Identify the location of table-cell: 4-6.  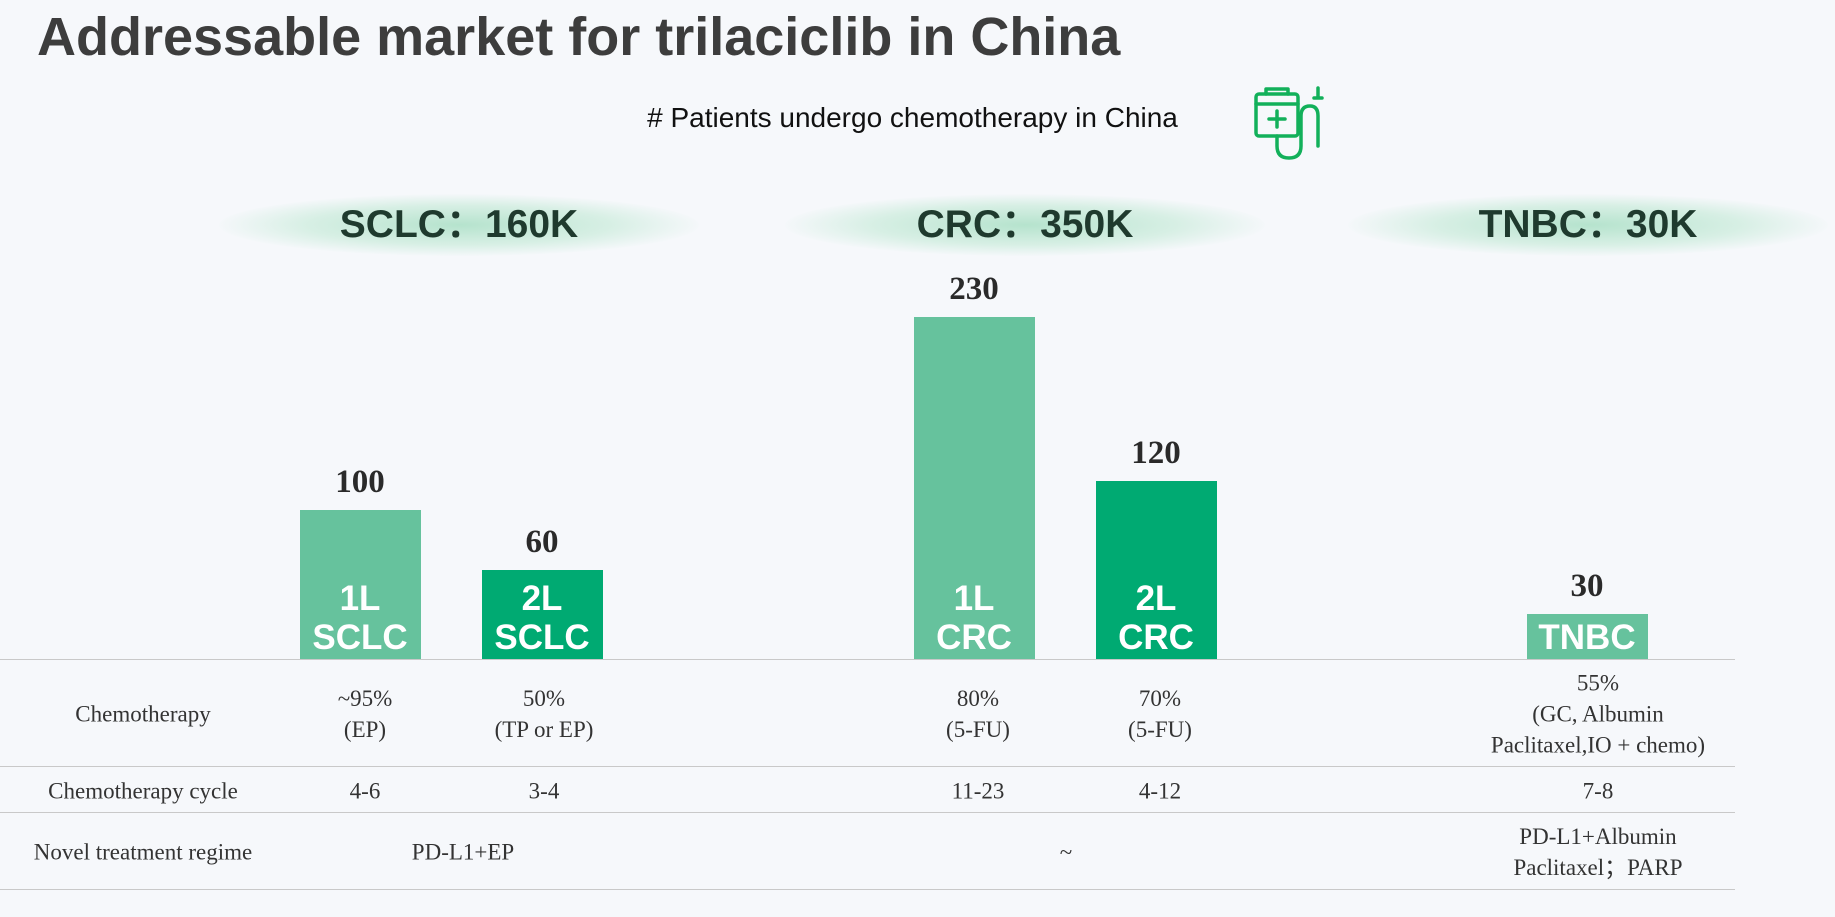
(365, 791).